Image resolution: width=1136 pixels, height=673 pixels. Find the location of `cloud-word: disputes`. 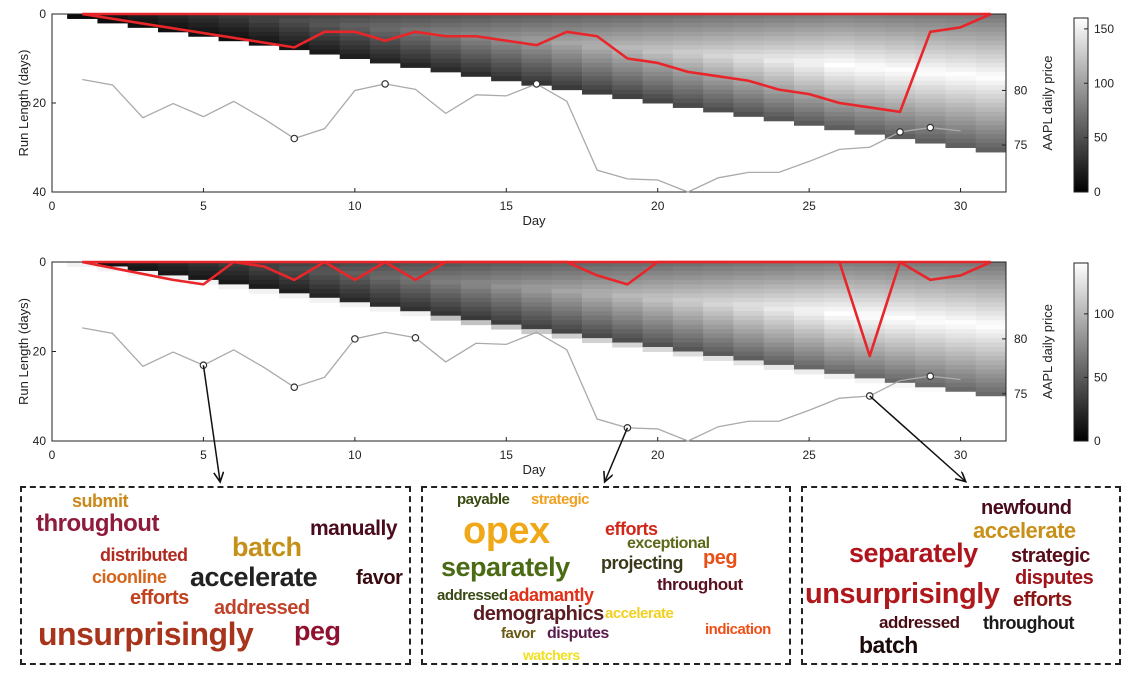

cloud-word: disputes is located at coordinates (578, 633).